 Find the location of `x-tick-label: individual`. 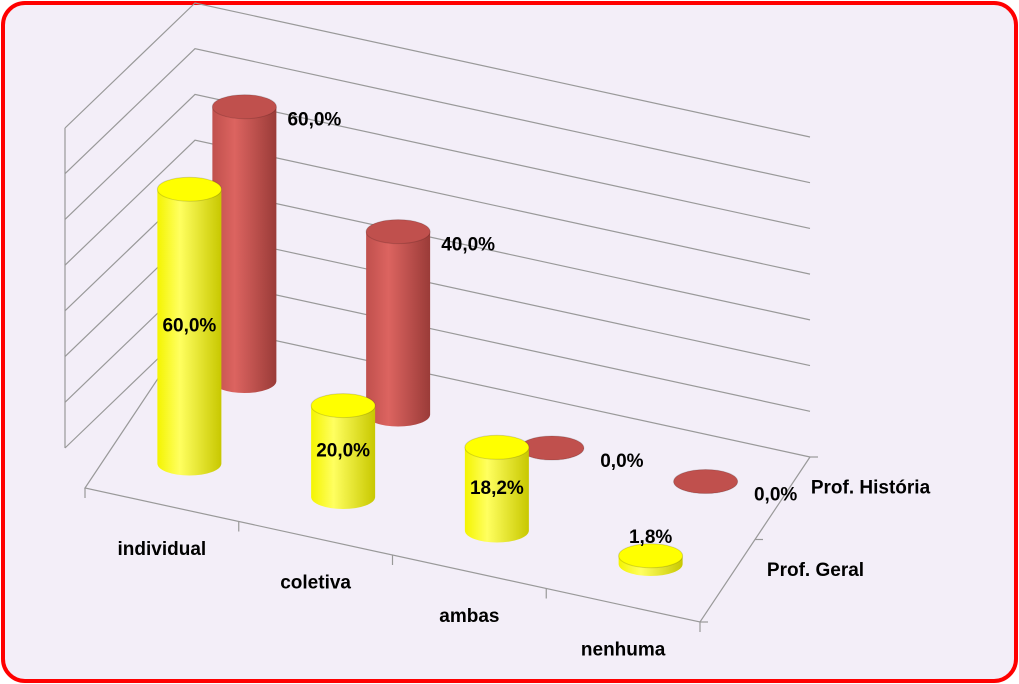

x-tick-label: individual is located at coordinates (162, 549).